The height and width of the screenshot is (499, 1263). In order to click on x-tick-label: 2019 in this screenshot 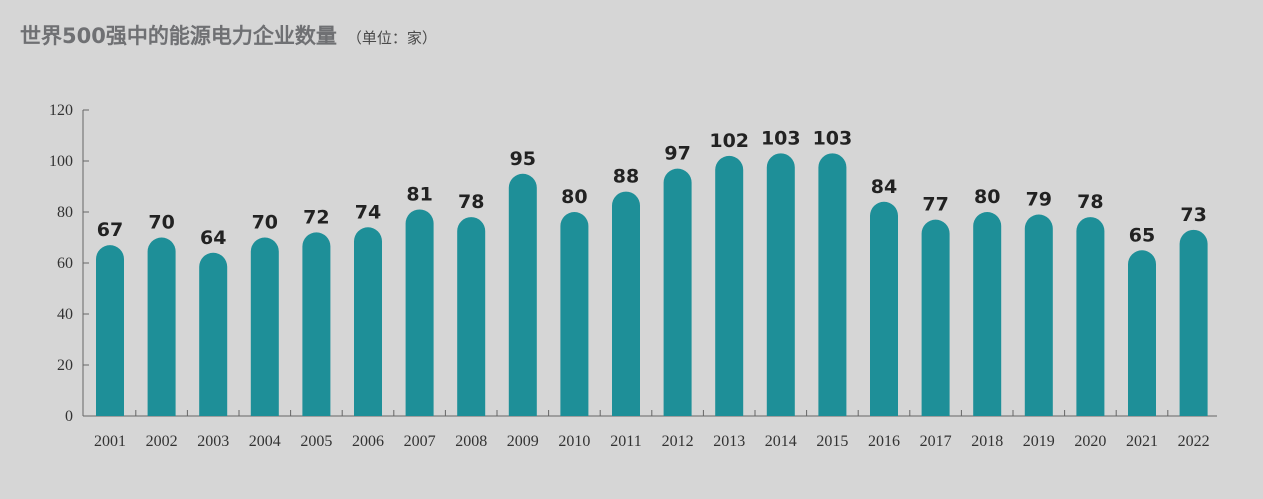, I will do `click(1039, 441)`.